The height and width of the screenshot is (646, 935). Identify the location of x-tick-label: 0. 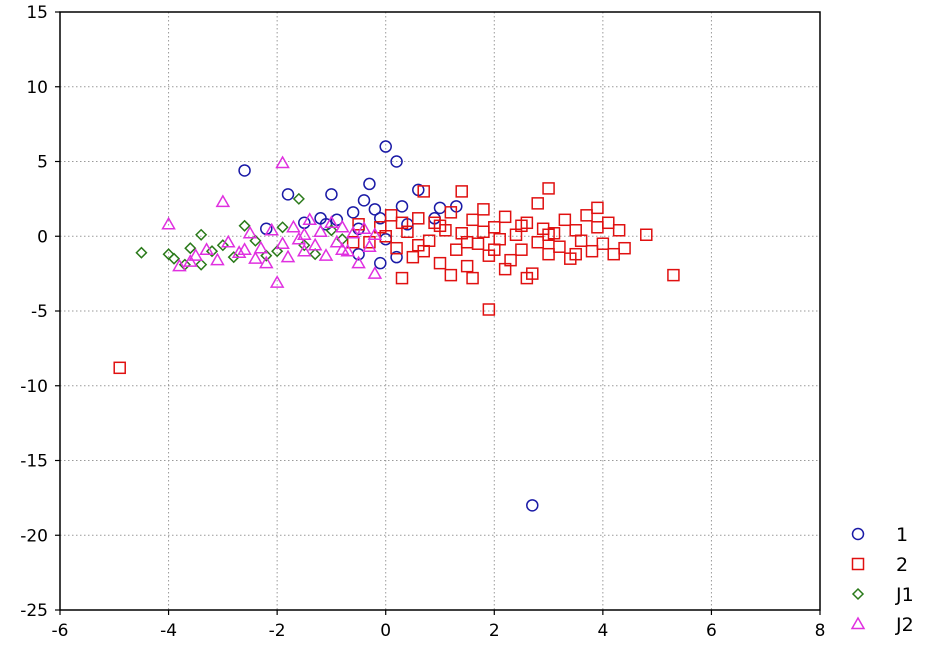
(385, 631).